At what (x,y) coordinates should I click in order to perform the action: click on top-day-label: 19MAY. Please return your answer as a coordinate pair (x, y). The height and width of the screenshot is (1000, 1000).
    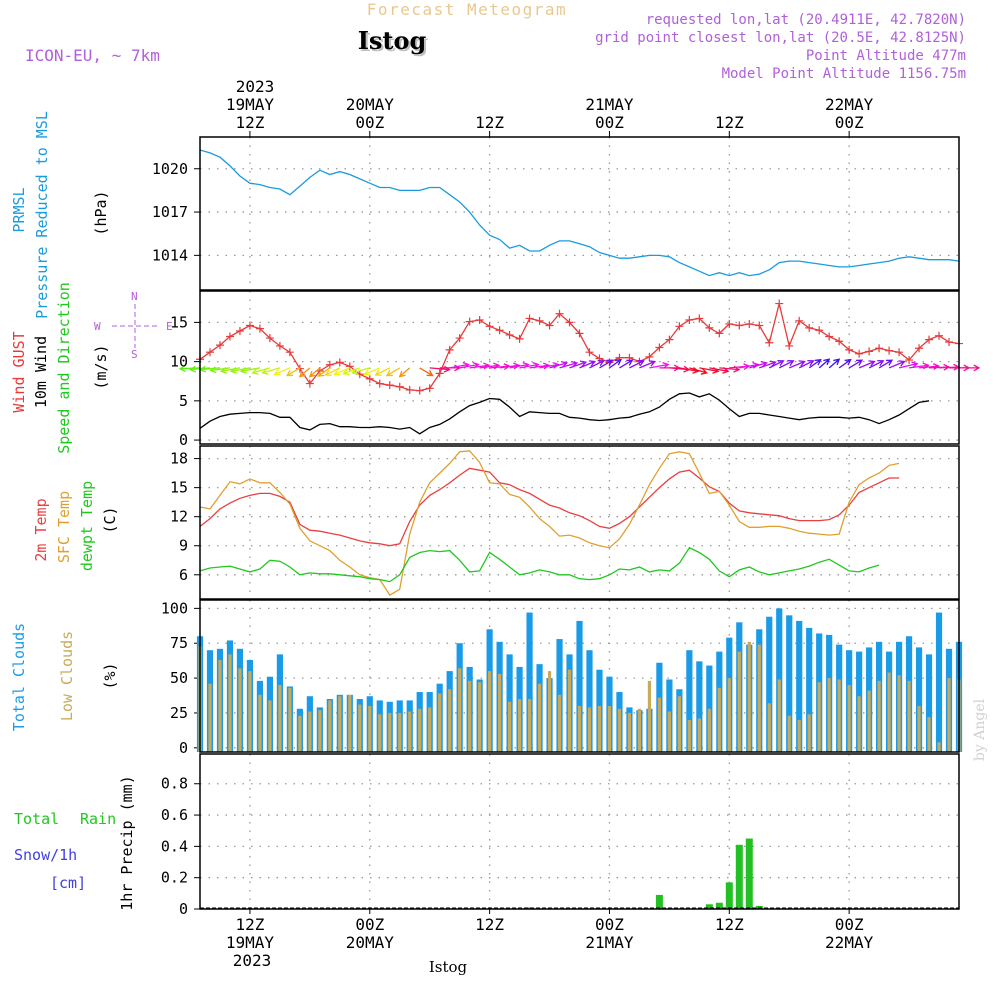
    Looking at the image, I should click on (250, 104).